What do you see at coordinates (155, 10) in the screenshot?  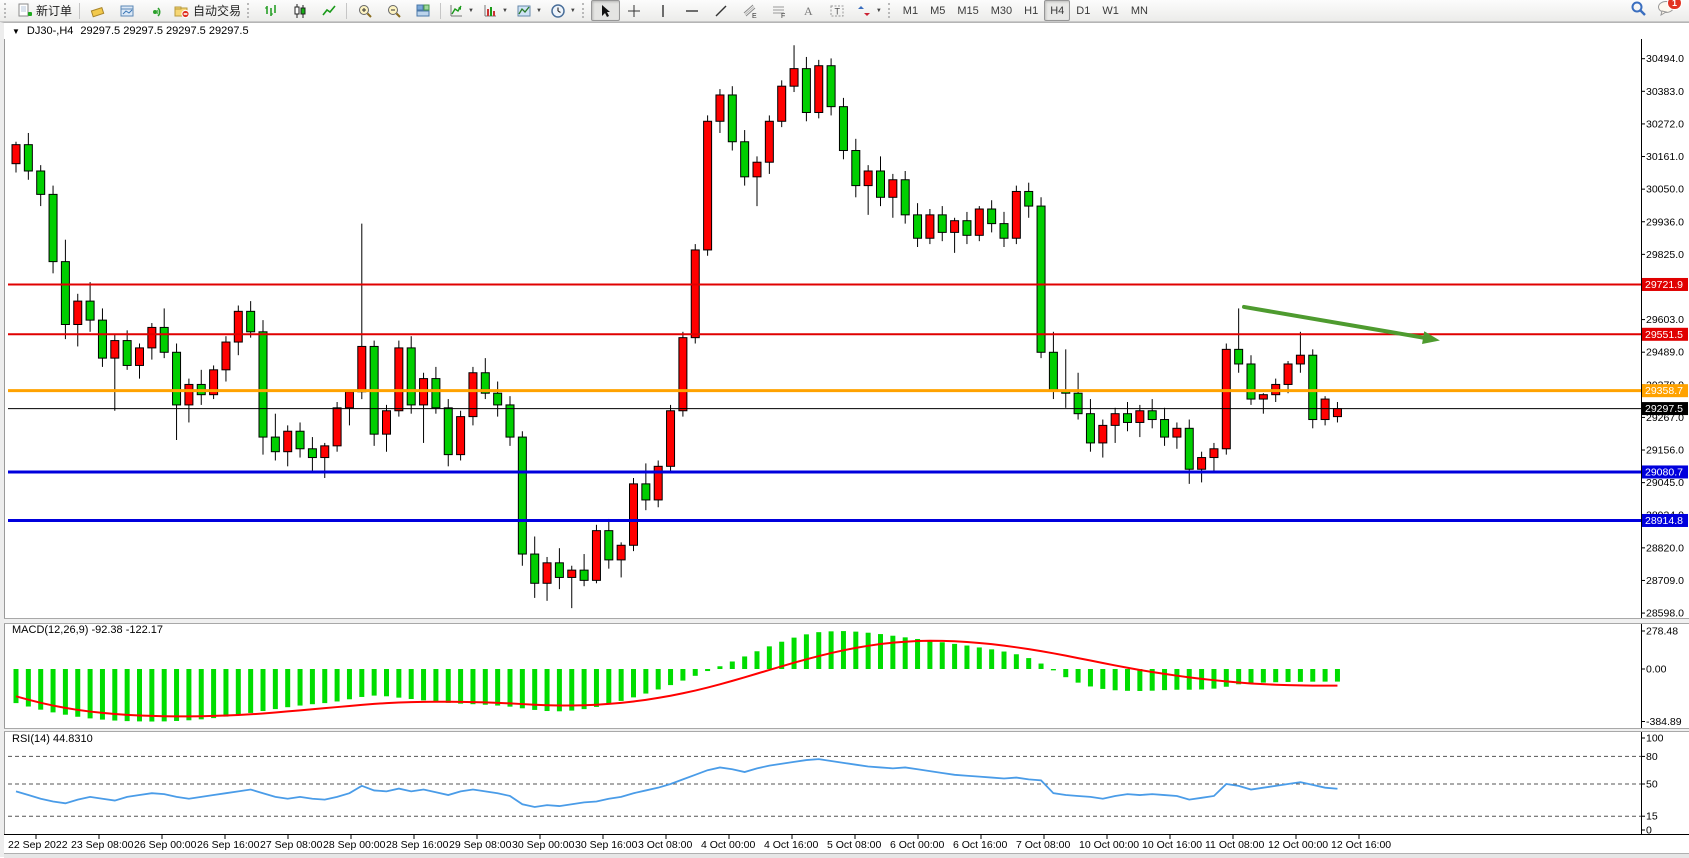 I see `signals-button` at bounding box center [155, 10].